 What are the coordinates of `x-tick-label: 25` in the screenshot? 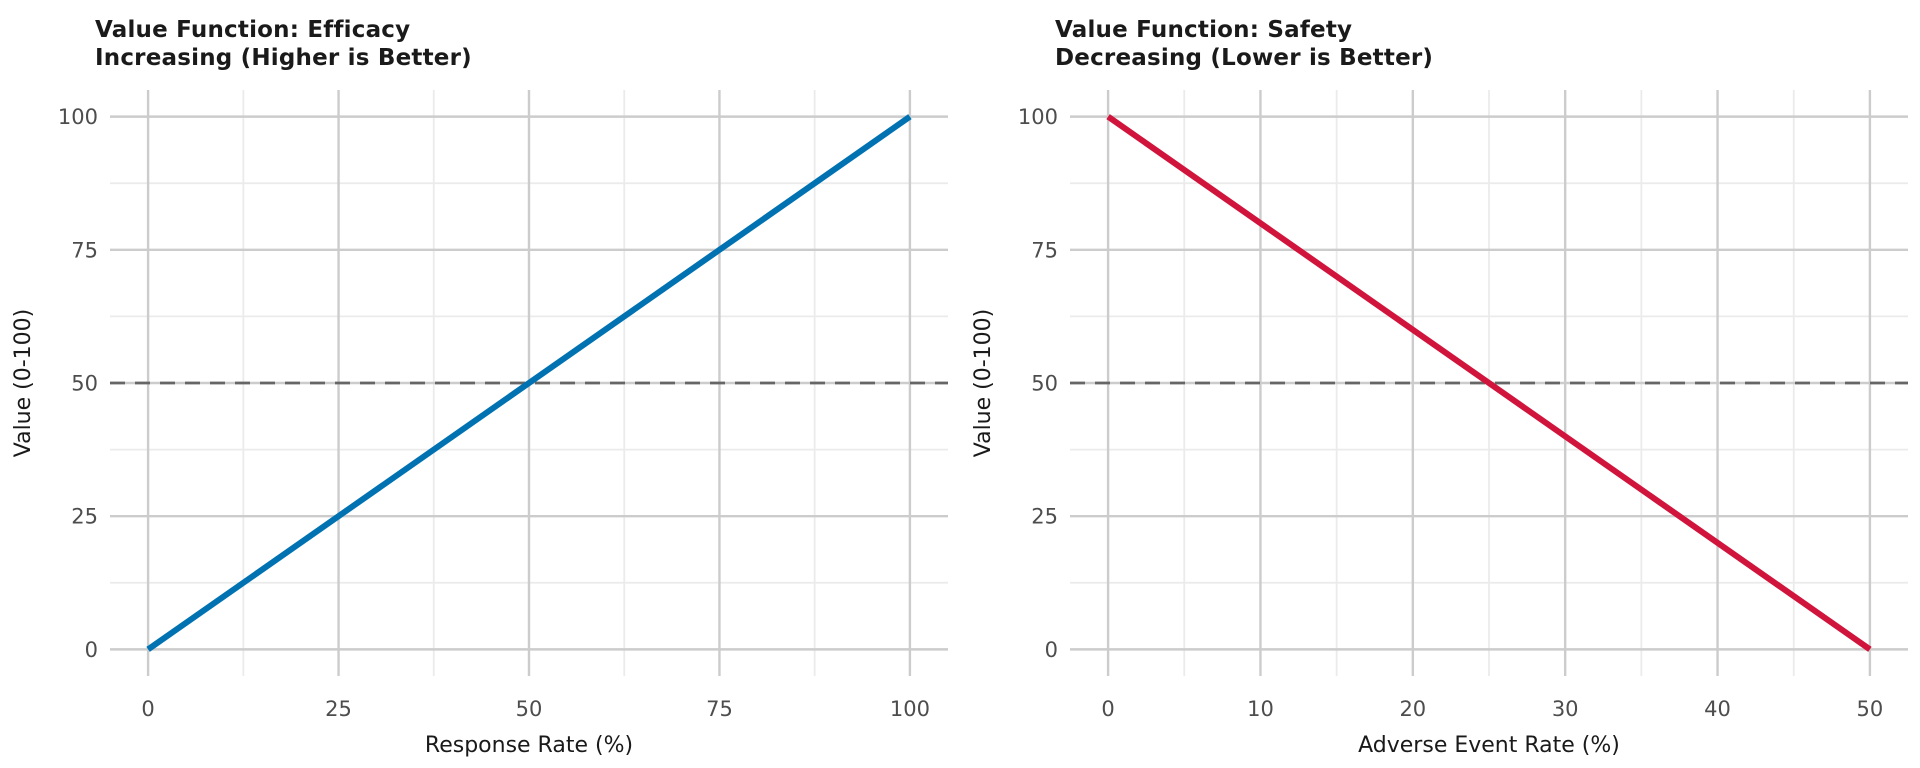 It's located at (338, 709).